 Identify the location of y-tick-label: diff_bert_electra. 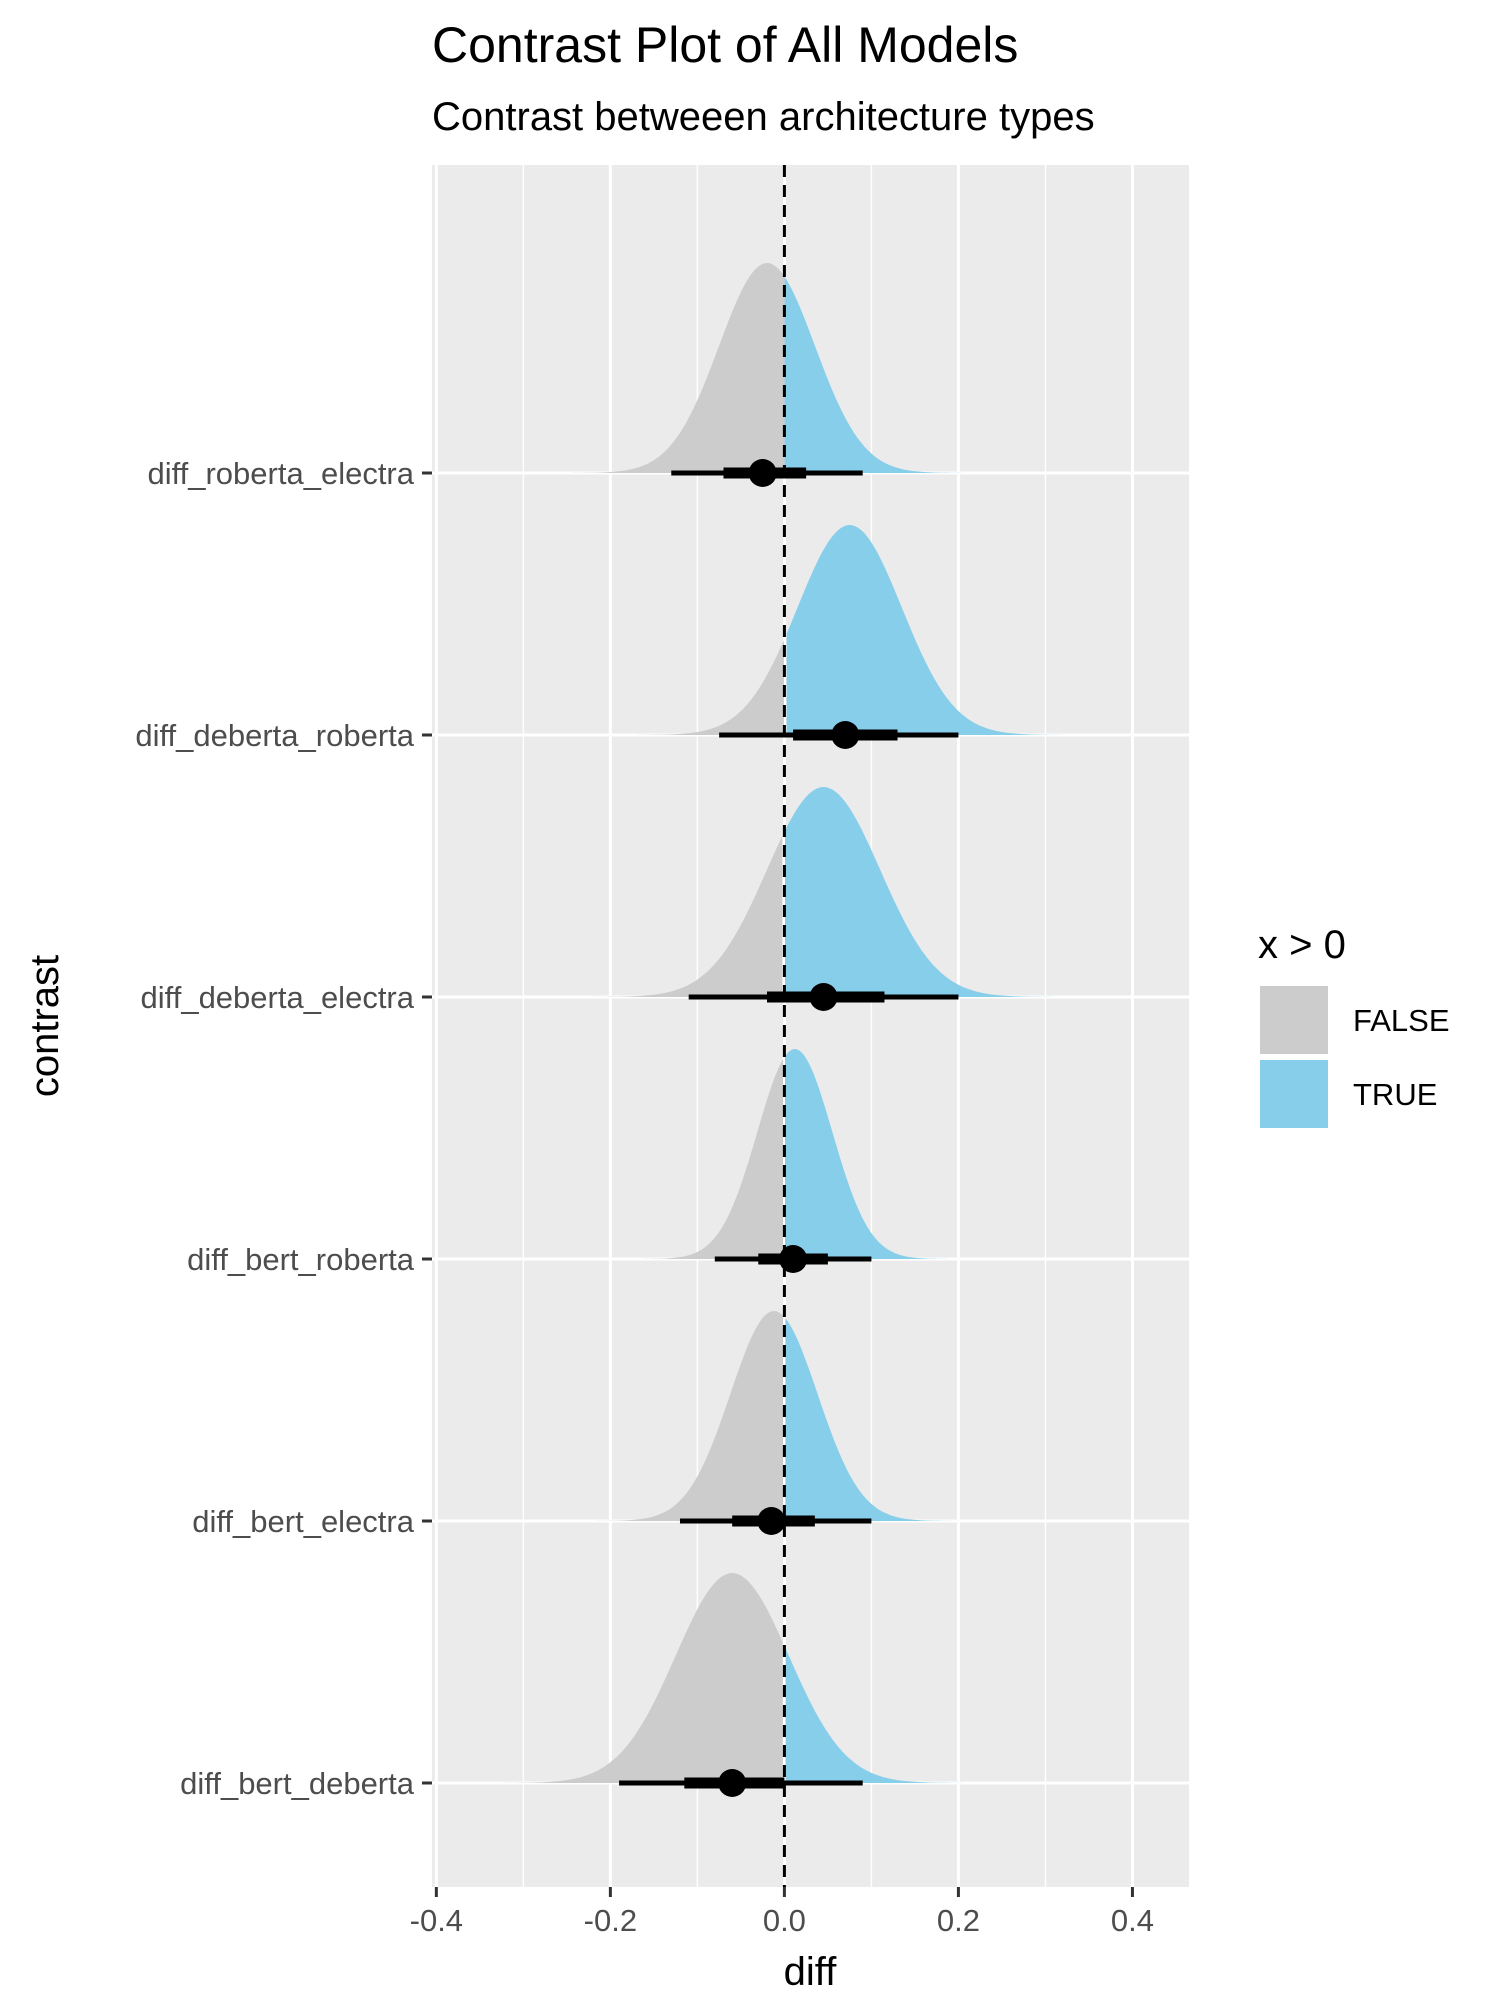
(303, 1521).